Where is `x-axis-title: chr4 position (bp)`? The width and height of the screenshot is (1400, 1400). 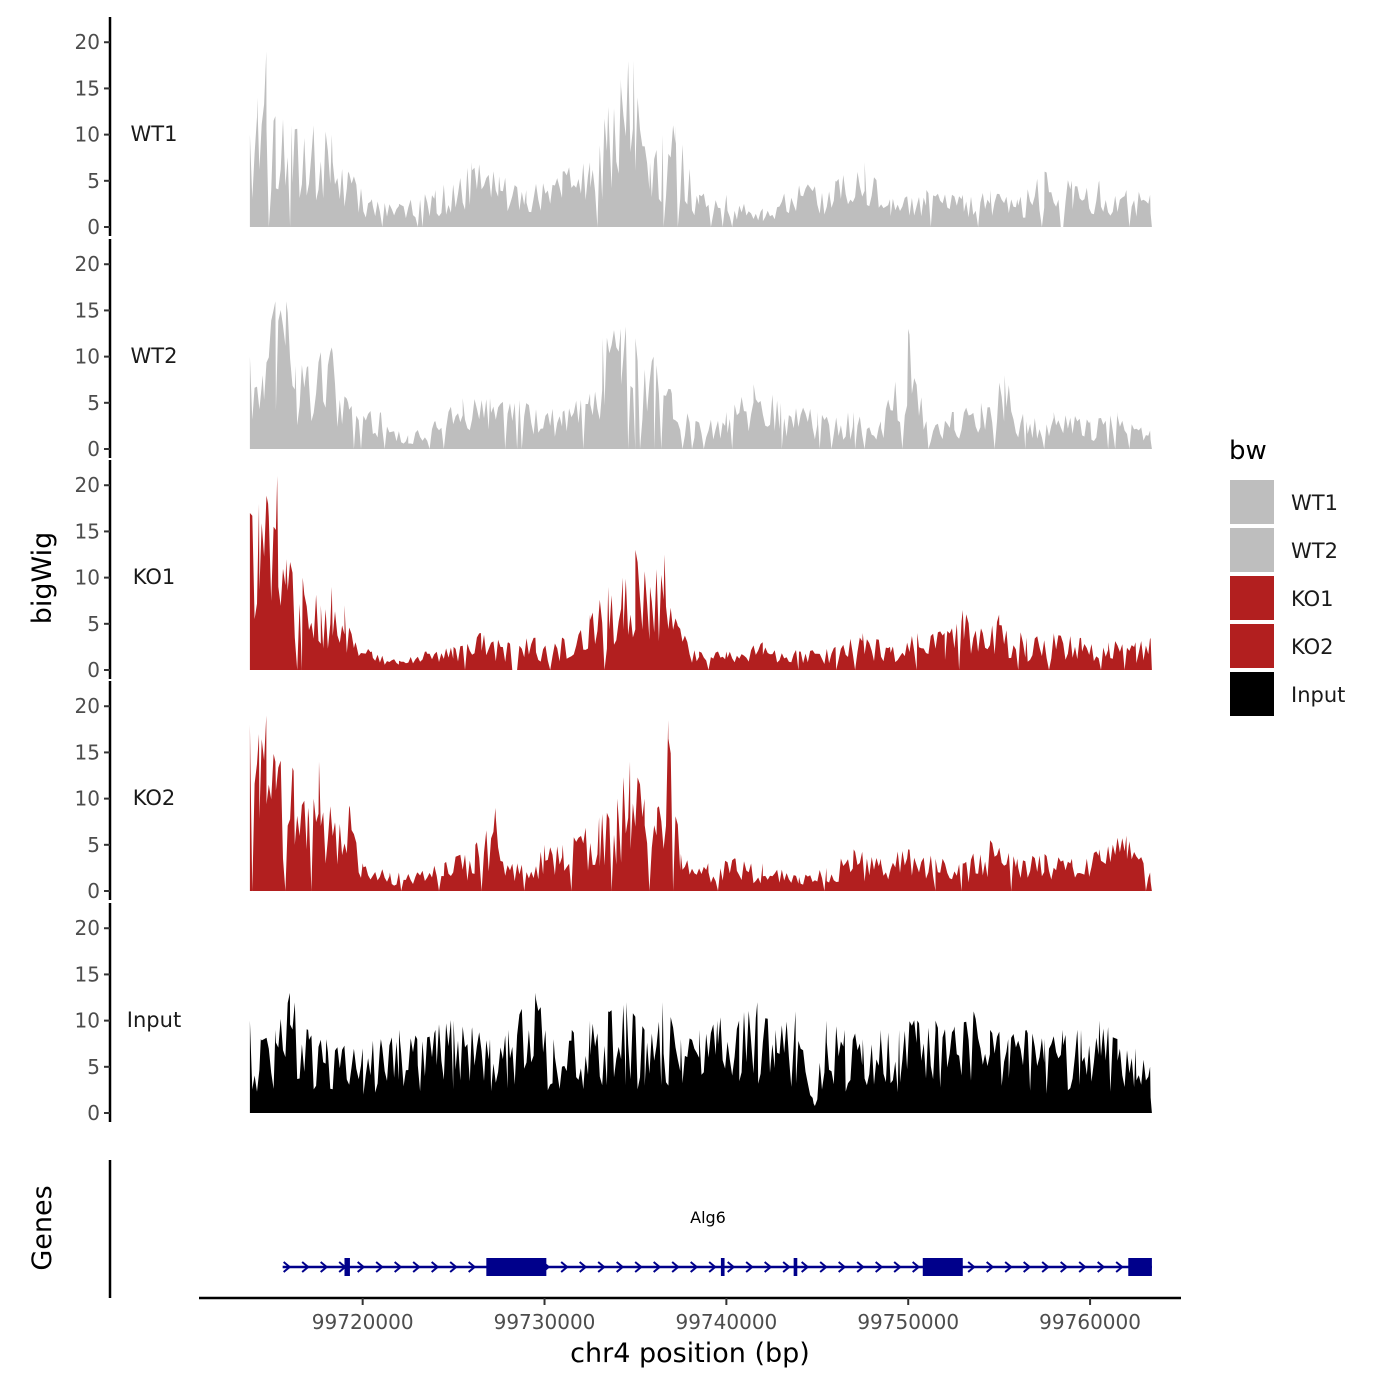 x-axis-title: chr4 position (bp) is located at coordinates (690, 1353).